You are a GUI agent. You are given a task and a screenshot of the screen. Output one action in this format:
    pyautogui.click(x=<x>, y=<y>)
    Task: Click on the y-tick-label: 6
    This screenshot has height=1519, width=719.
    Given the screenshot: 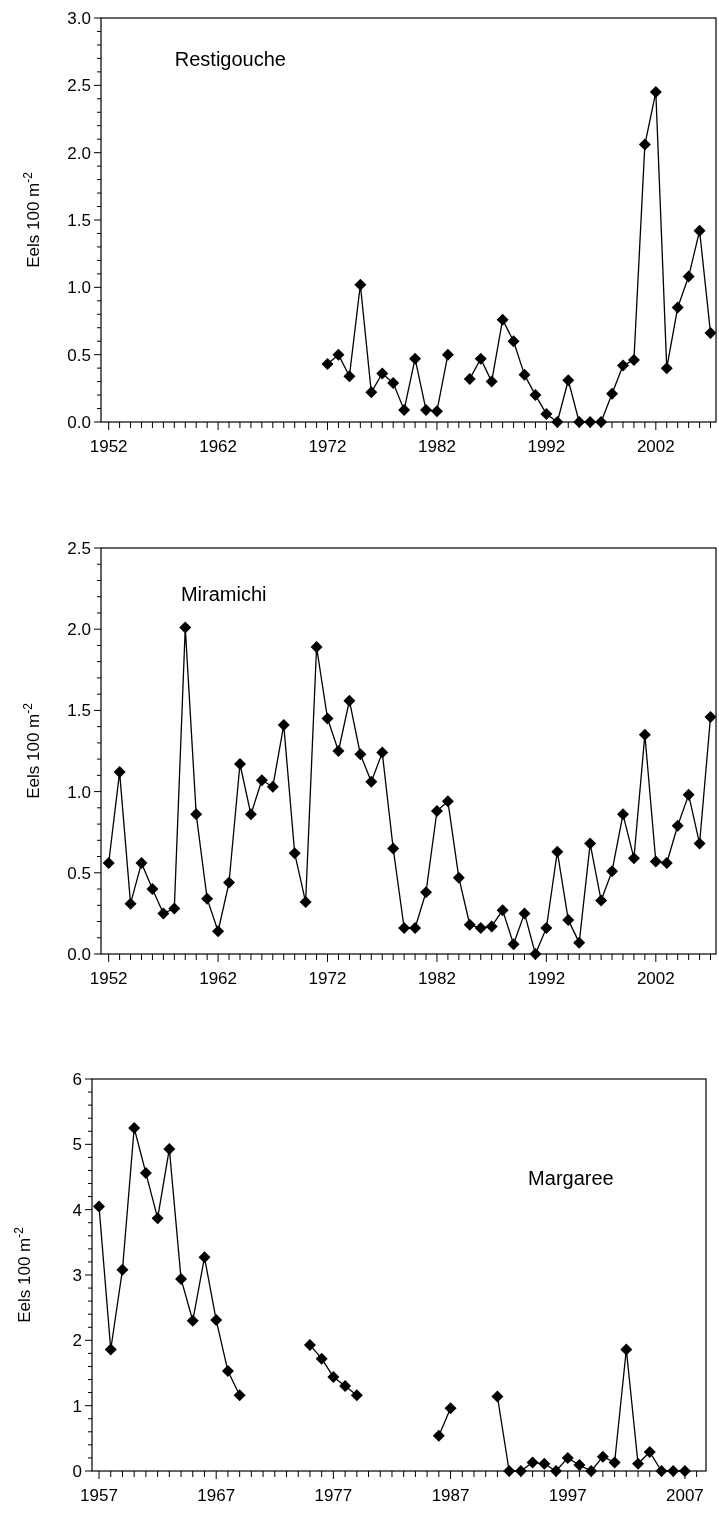 What is the action you would take?
    pyautogui.click(x=77, y=1079)
    